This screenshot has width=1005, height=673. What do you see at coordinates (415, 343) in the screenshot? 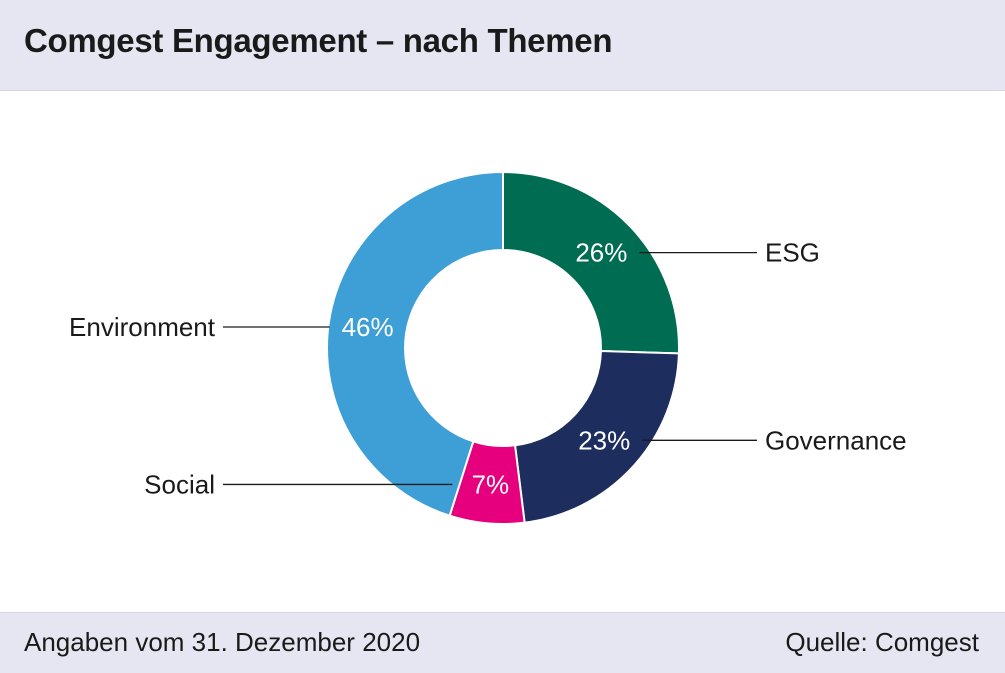
I see `slice-environment` at bounding box center [415, 343].